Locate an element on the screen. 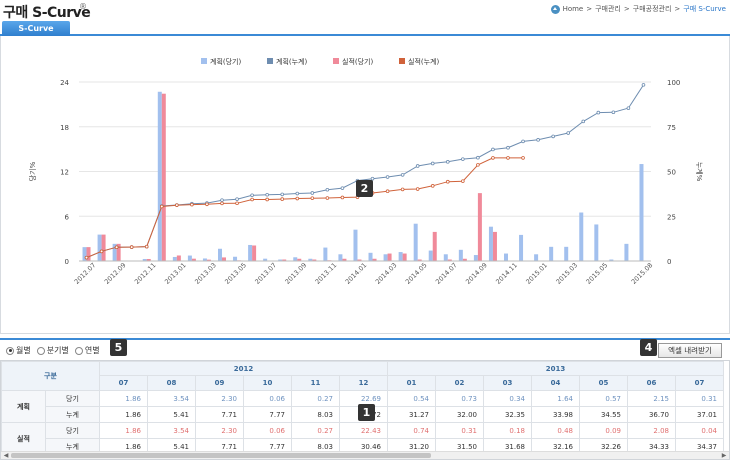  x-tick-label: 2013.01 is located at coordinates (175, 273).